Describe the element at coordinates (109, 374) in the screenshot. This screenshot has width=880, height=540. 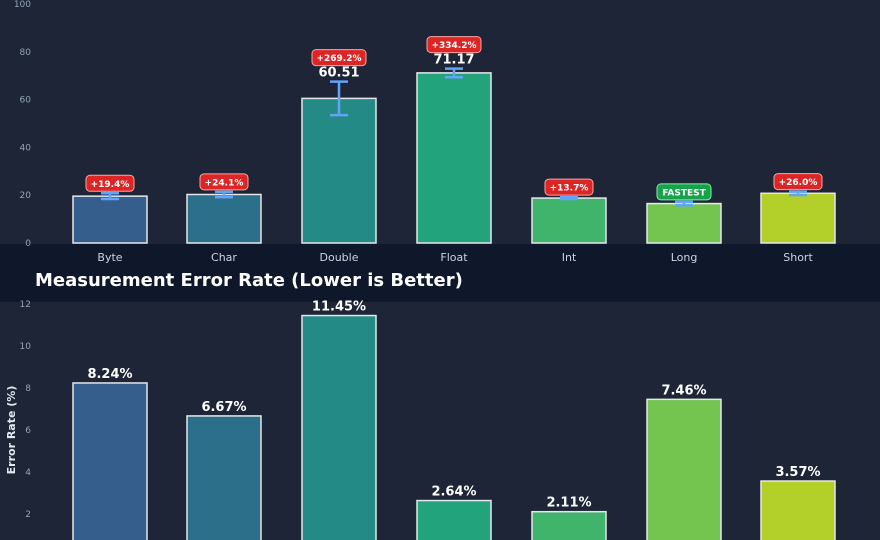
I see `bottom-value-label: 8.24%` at that location.